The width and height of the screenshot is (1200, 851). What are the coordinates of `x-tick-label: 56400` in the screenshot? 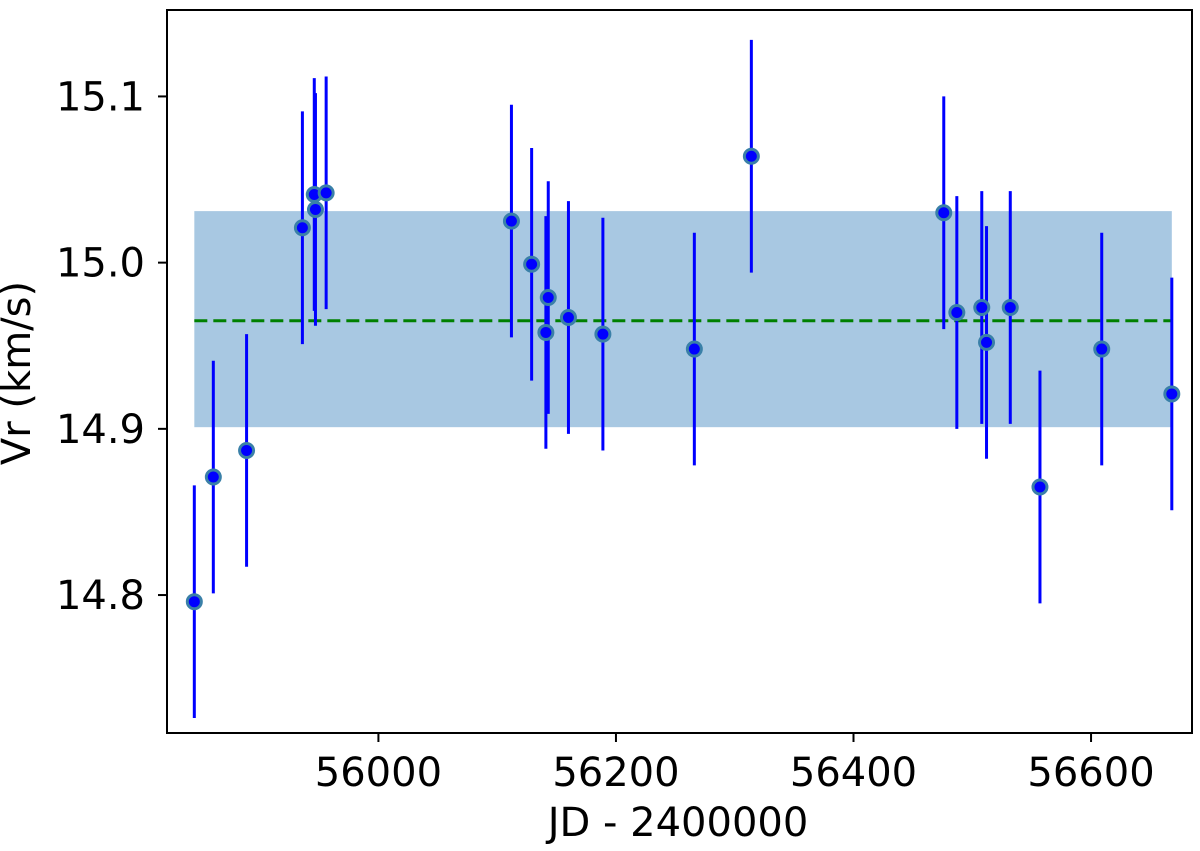 It's located at (853, 773).